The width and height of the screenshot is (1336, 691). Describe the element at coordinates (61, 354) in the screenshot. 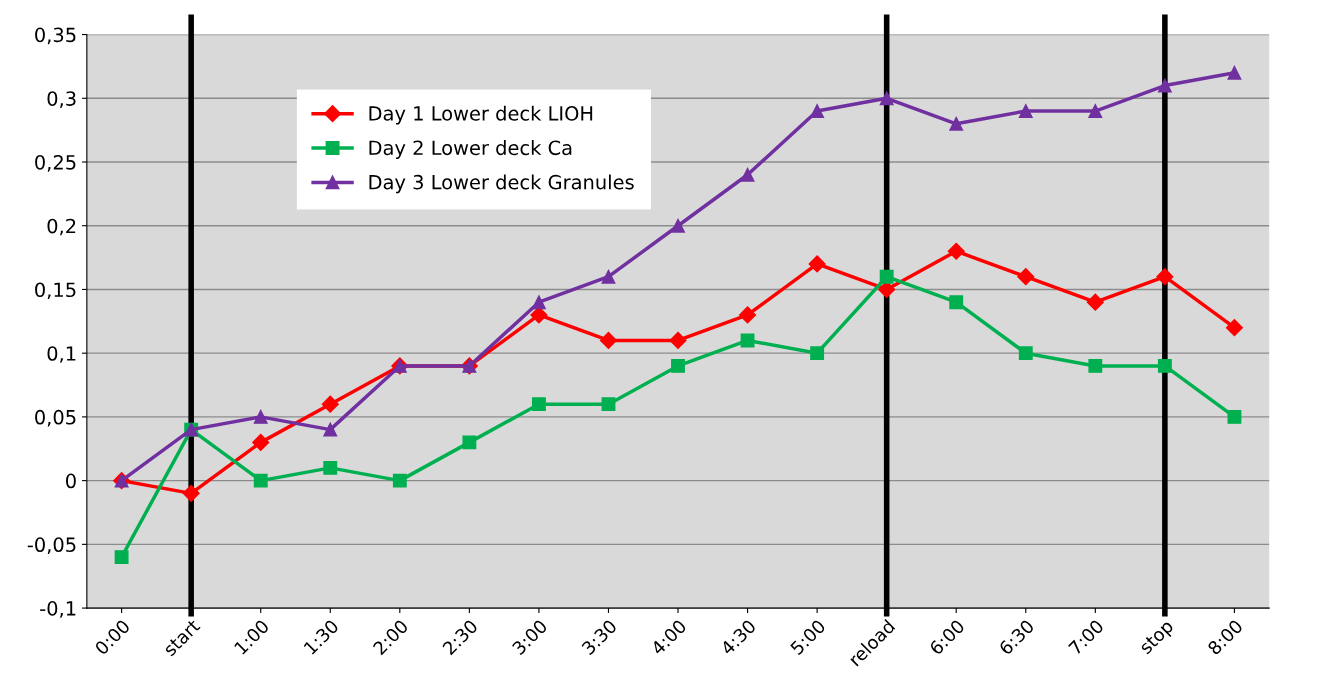

I see `y-tick-label: 0,1` at that location.